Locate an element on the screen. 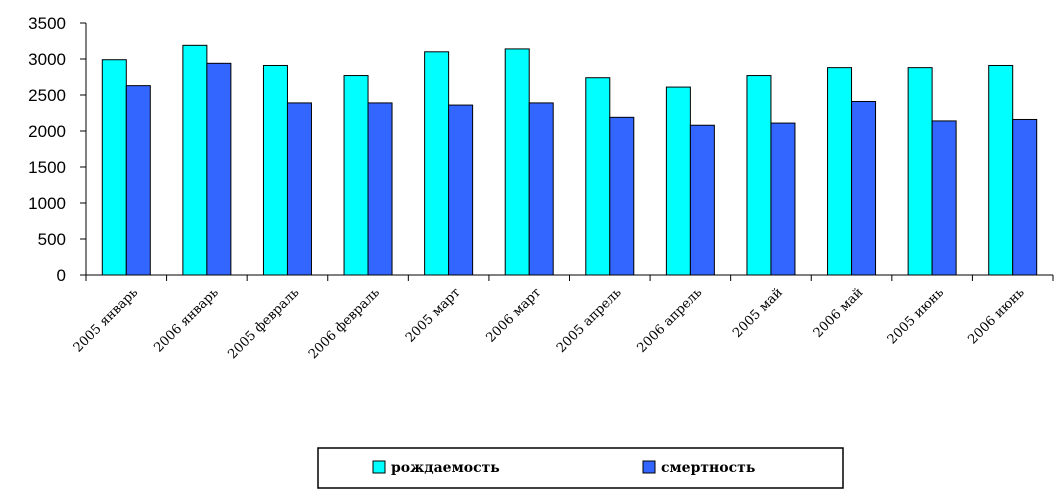 Image resolution: width=1056 pixels, height=491 pixels. x-tick-label: 2006 май is located at coordinates (839, 313).